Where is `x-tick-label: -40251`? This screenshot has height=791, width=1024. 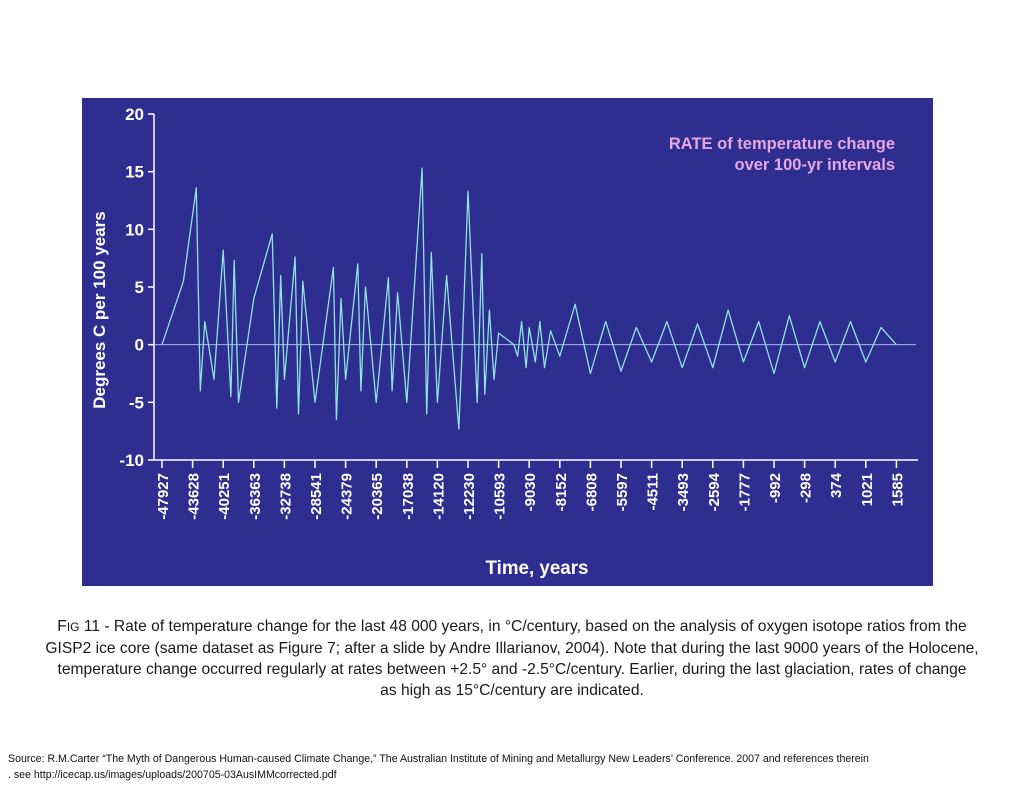 x-tick-label: -40251 is located at coordinates (224, 496).